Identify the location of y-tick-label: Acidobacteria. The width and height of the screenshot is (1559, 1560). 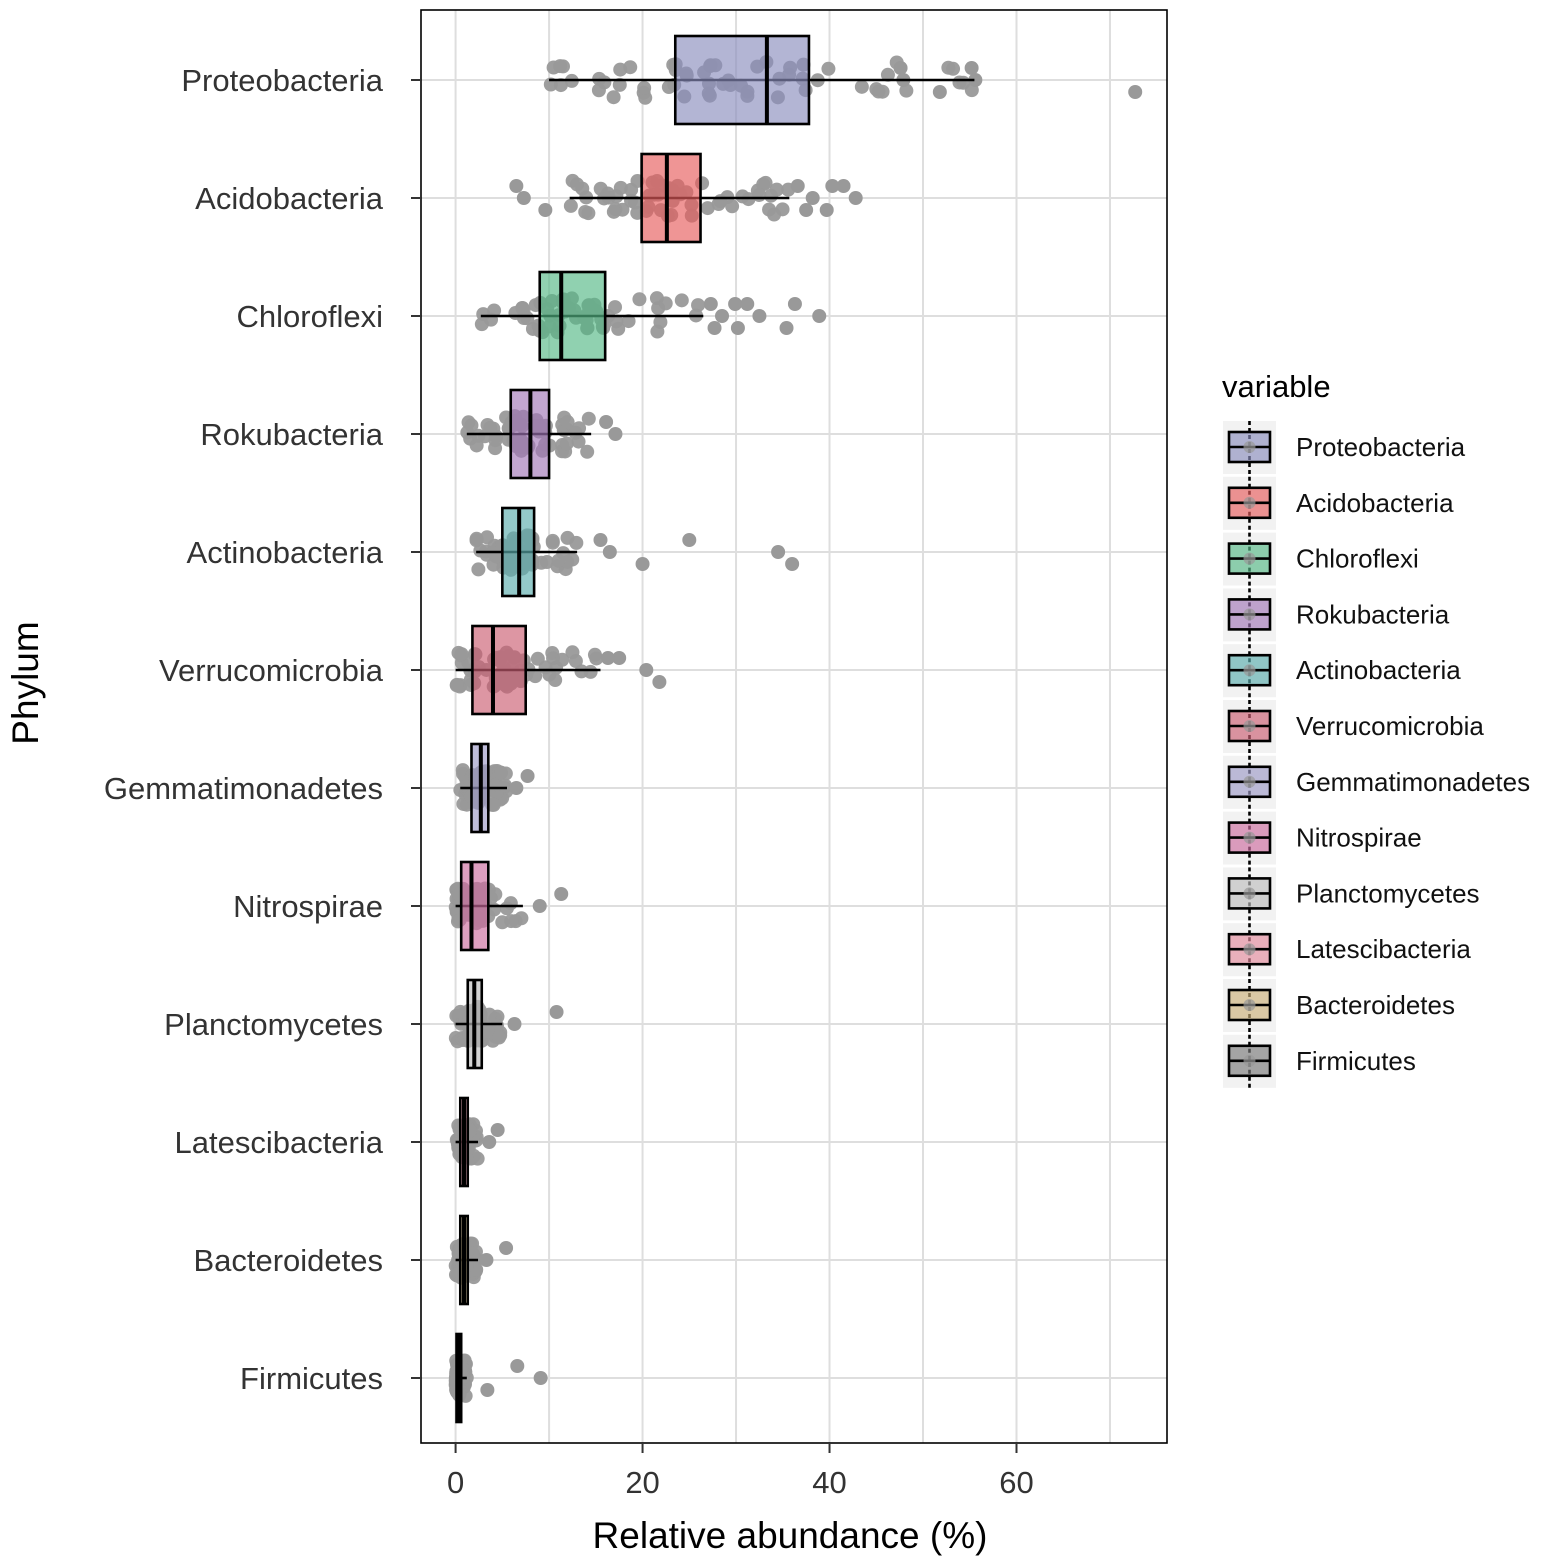
(289, 198).